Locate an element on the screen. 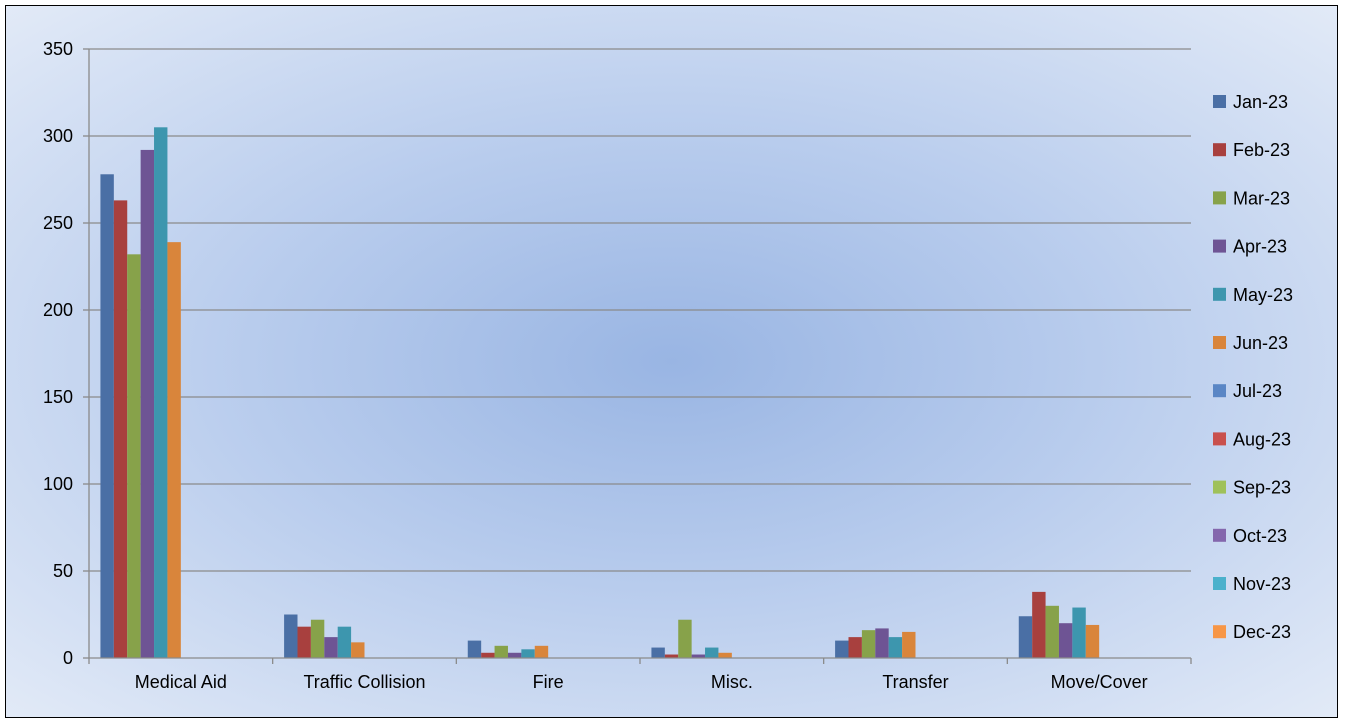 This screenshot has width=1345, height=726. x-tick-label: Misc. is located at coordinates (732, 682).